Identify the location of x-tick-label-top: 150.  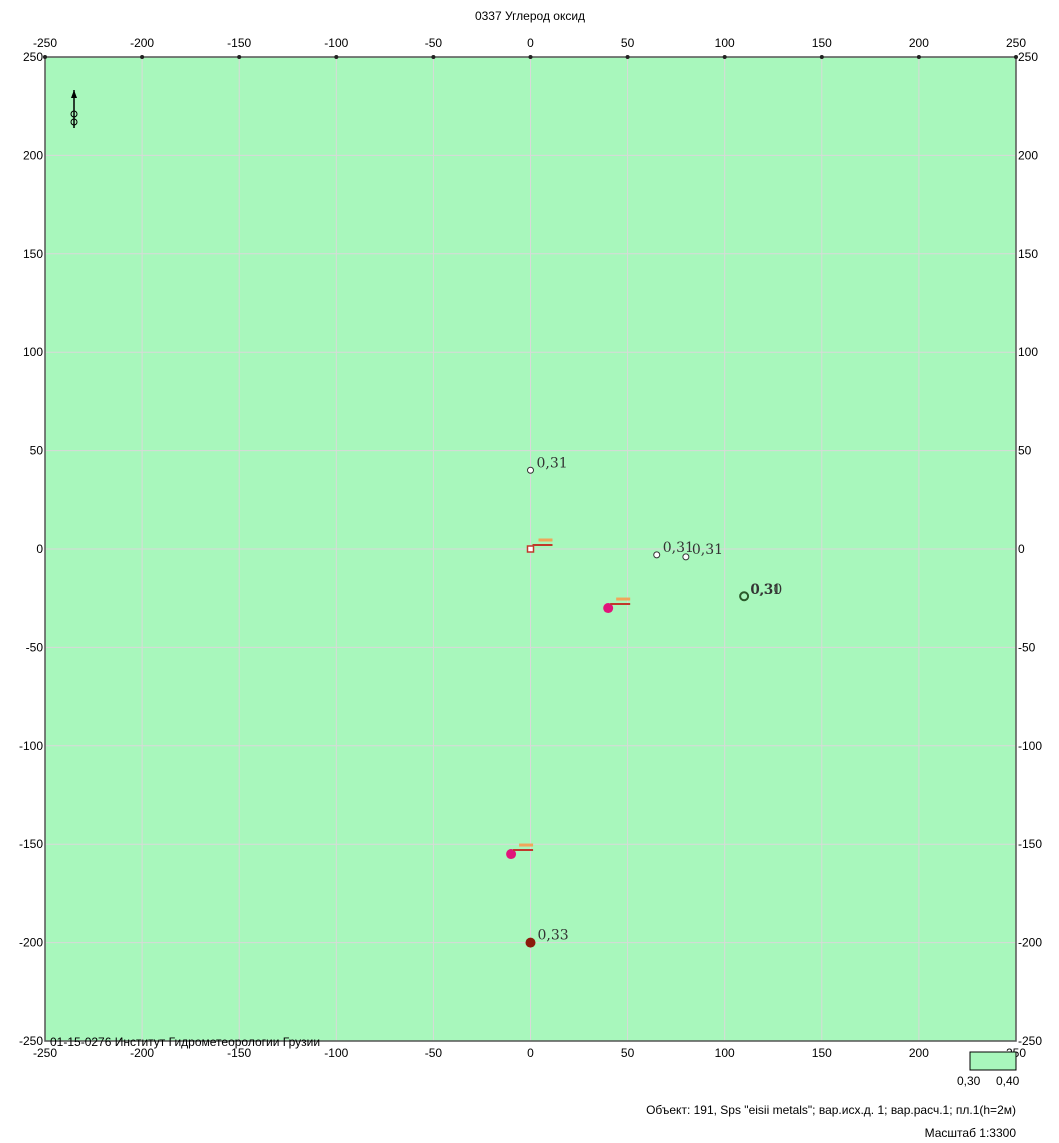
(822, 43).